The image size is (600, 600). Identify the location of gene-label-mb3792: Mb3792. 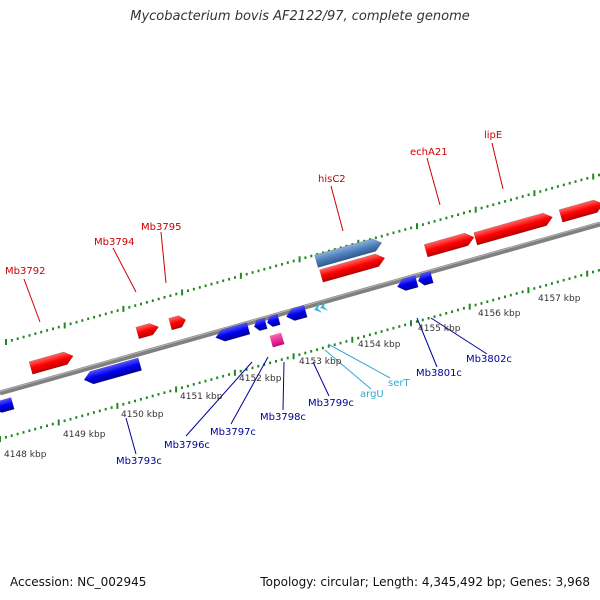
(25, 271).